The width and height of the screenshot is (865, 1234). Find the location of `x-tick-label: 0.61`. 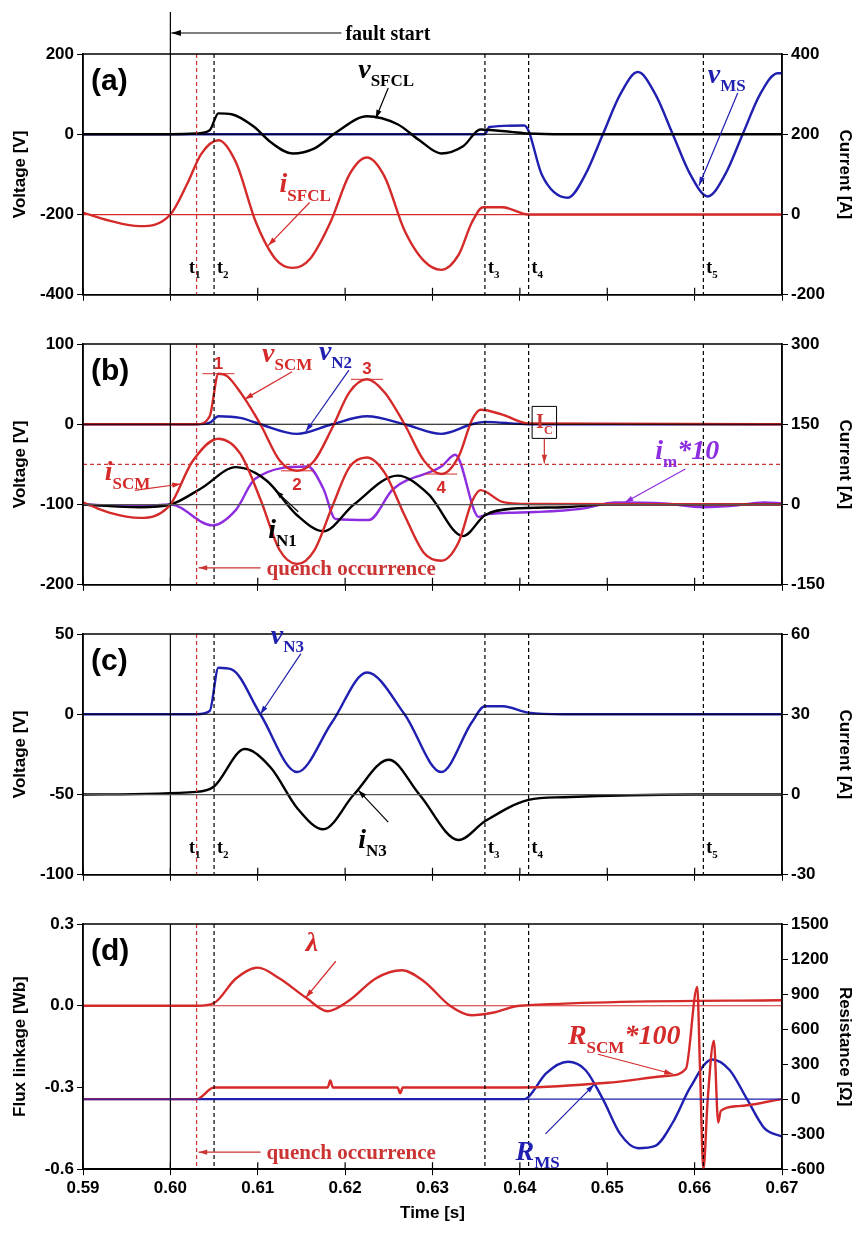

x-tick-label: 0.61 is located at coordinates (258, 1188).